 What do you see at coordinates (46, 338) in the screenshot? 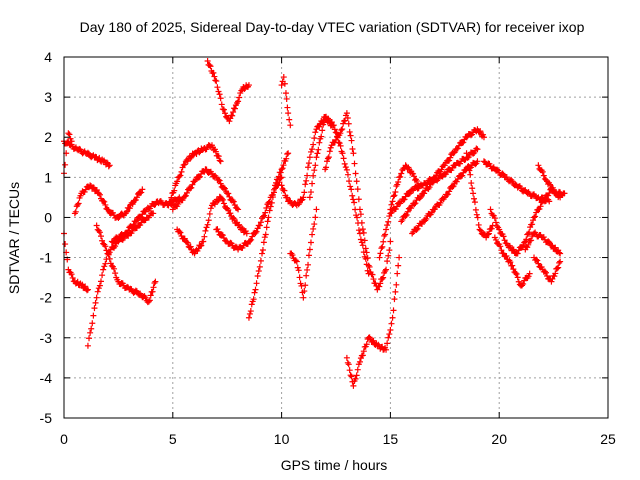
I see `y-tick-label: -3` at bounding box center [46, 338].